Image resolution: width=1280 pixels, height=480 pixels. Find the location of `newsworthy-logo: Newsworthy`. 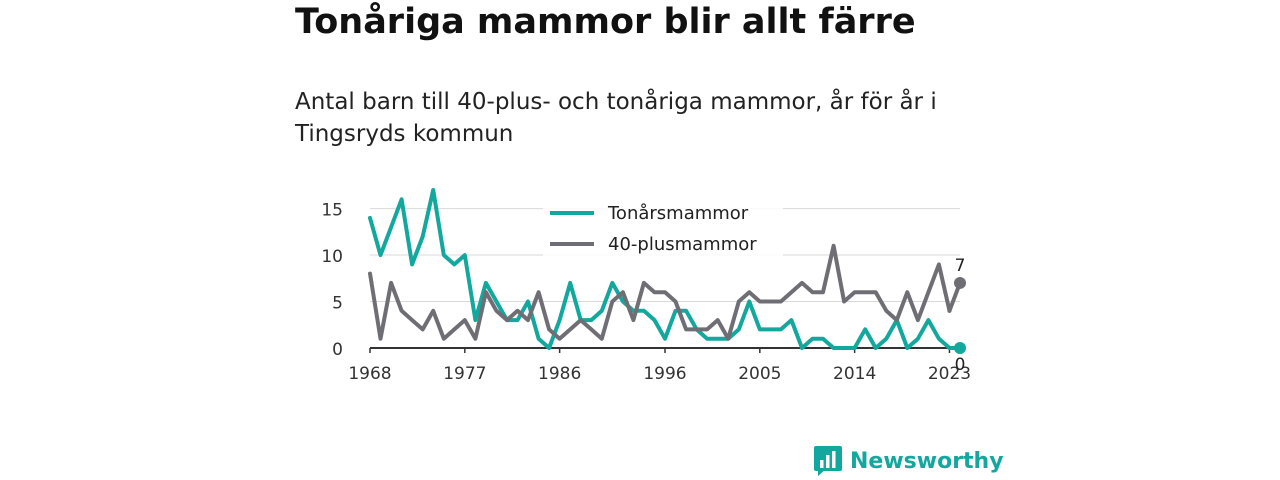

newsworthy-logo: Newsworthy is located at coordinates (909, 461).